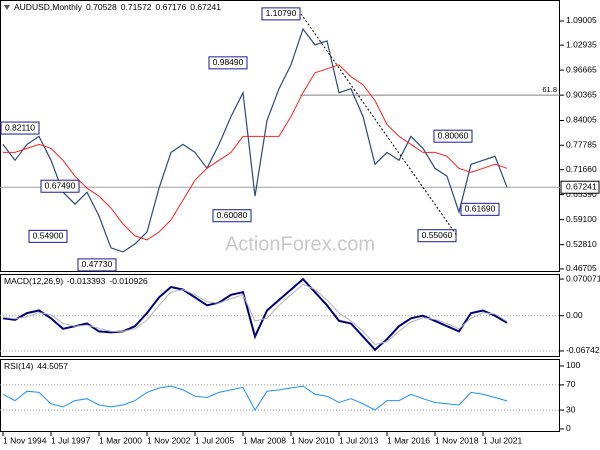  I want to click on y-tick-label: 1.09005, so click(581, 20).